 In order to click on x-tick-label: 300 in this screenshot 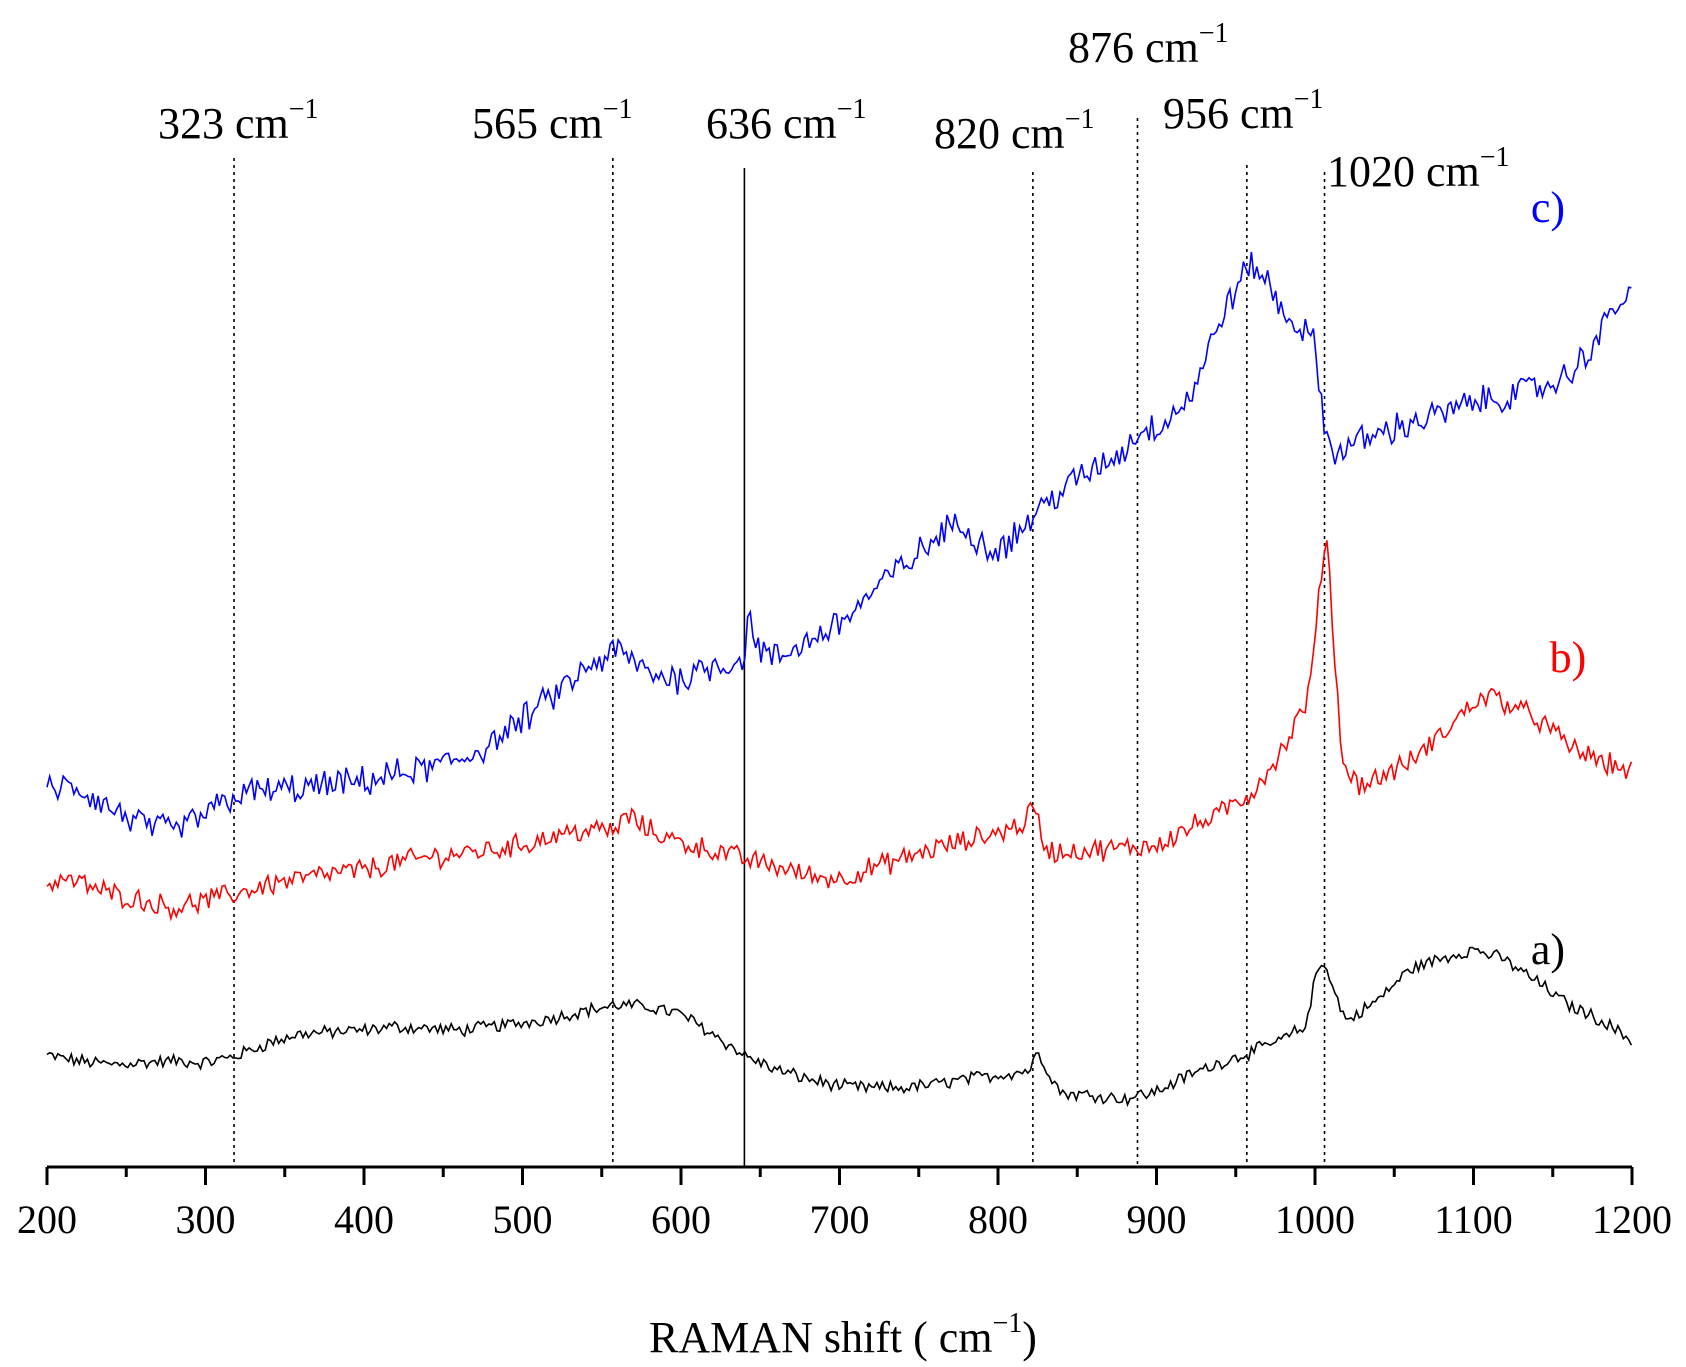, I will do `click(206, 1219)`.